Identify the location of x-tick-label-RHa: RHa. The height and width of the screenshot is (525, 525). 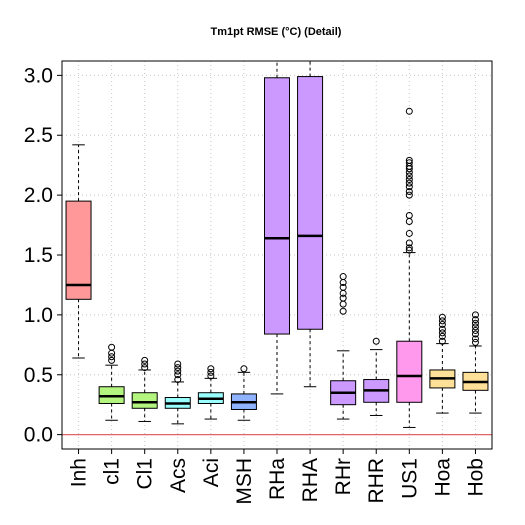
(277, 479).